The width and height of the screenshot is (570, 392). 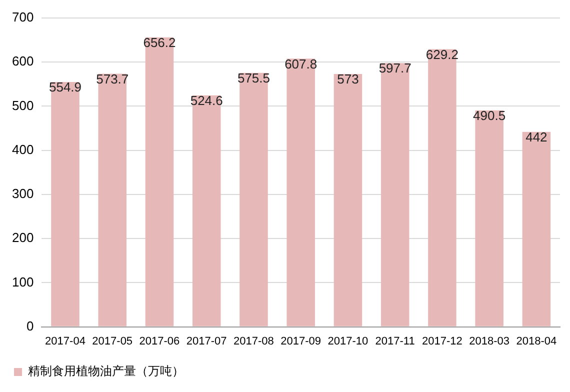 What do you see at coordinates (23, 149) in the screenshot?
I see `y-tick-label: 400` at bounding box center [23, 149].